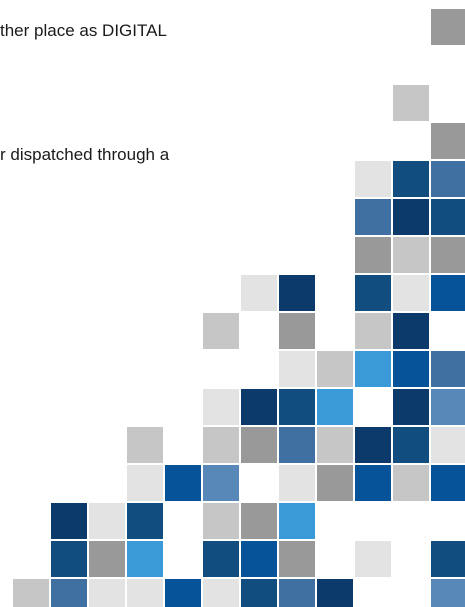  Describe the element at coordinates (85, 154) in the screenshot. I see `body-text-line-2: r dispatched through a` at that location.